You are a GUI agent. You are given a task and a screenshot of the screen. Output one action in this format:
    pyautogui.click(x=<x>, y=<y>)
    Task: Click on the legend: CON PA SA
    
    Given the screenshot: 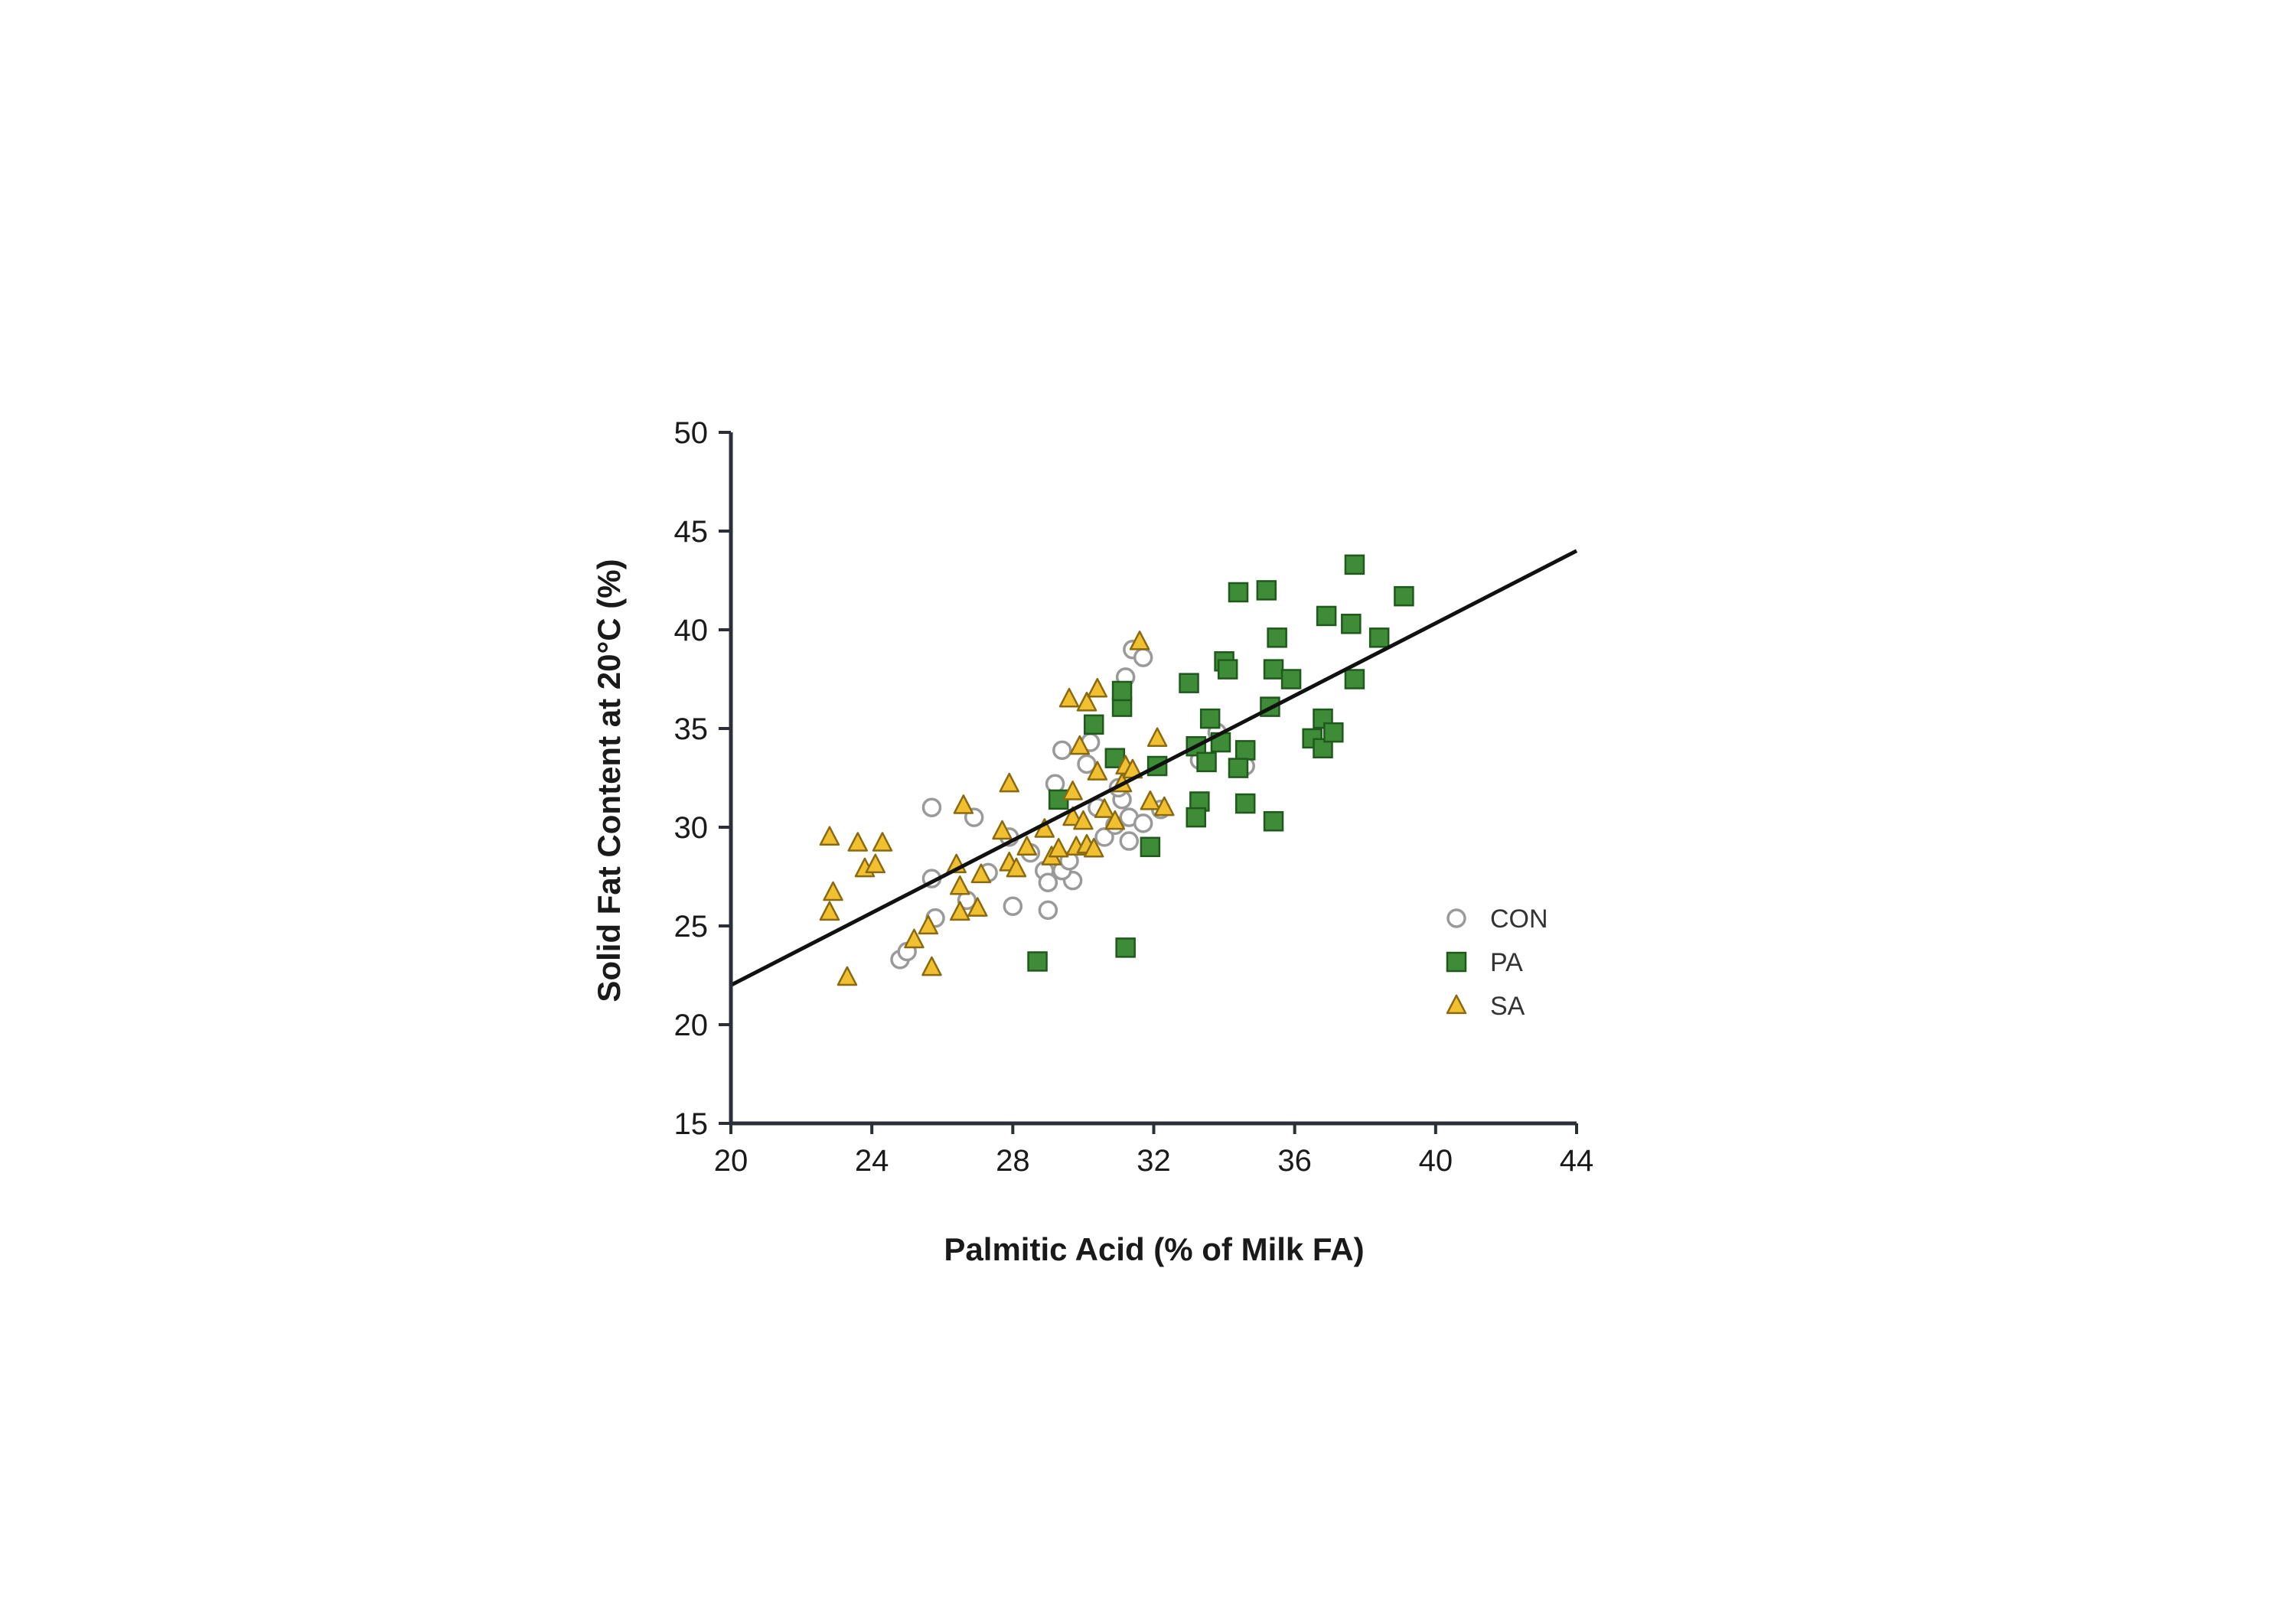 What is the action you would take?
    pyautogui.click(x=1497, y=963)
    